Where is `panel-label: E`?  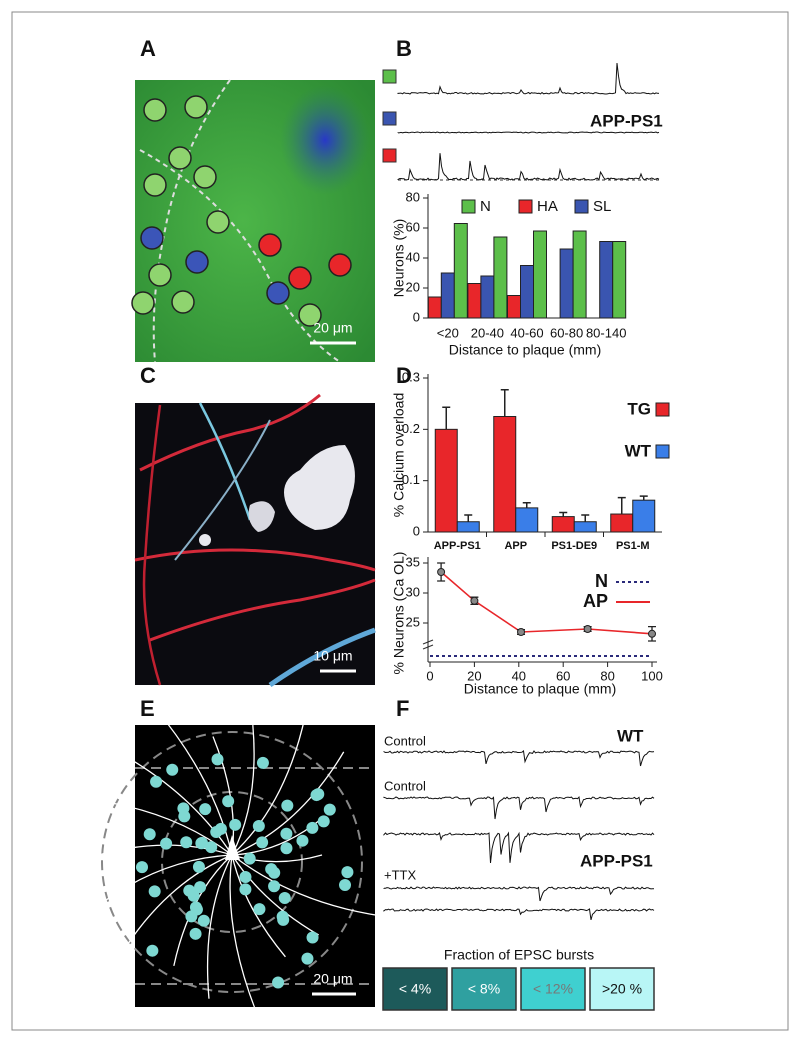 panel-label: E is located at coordinates (147, 708).